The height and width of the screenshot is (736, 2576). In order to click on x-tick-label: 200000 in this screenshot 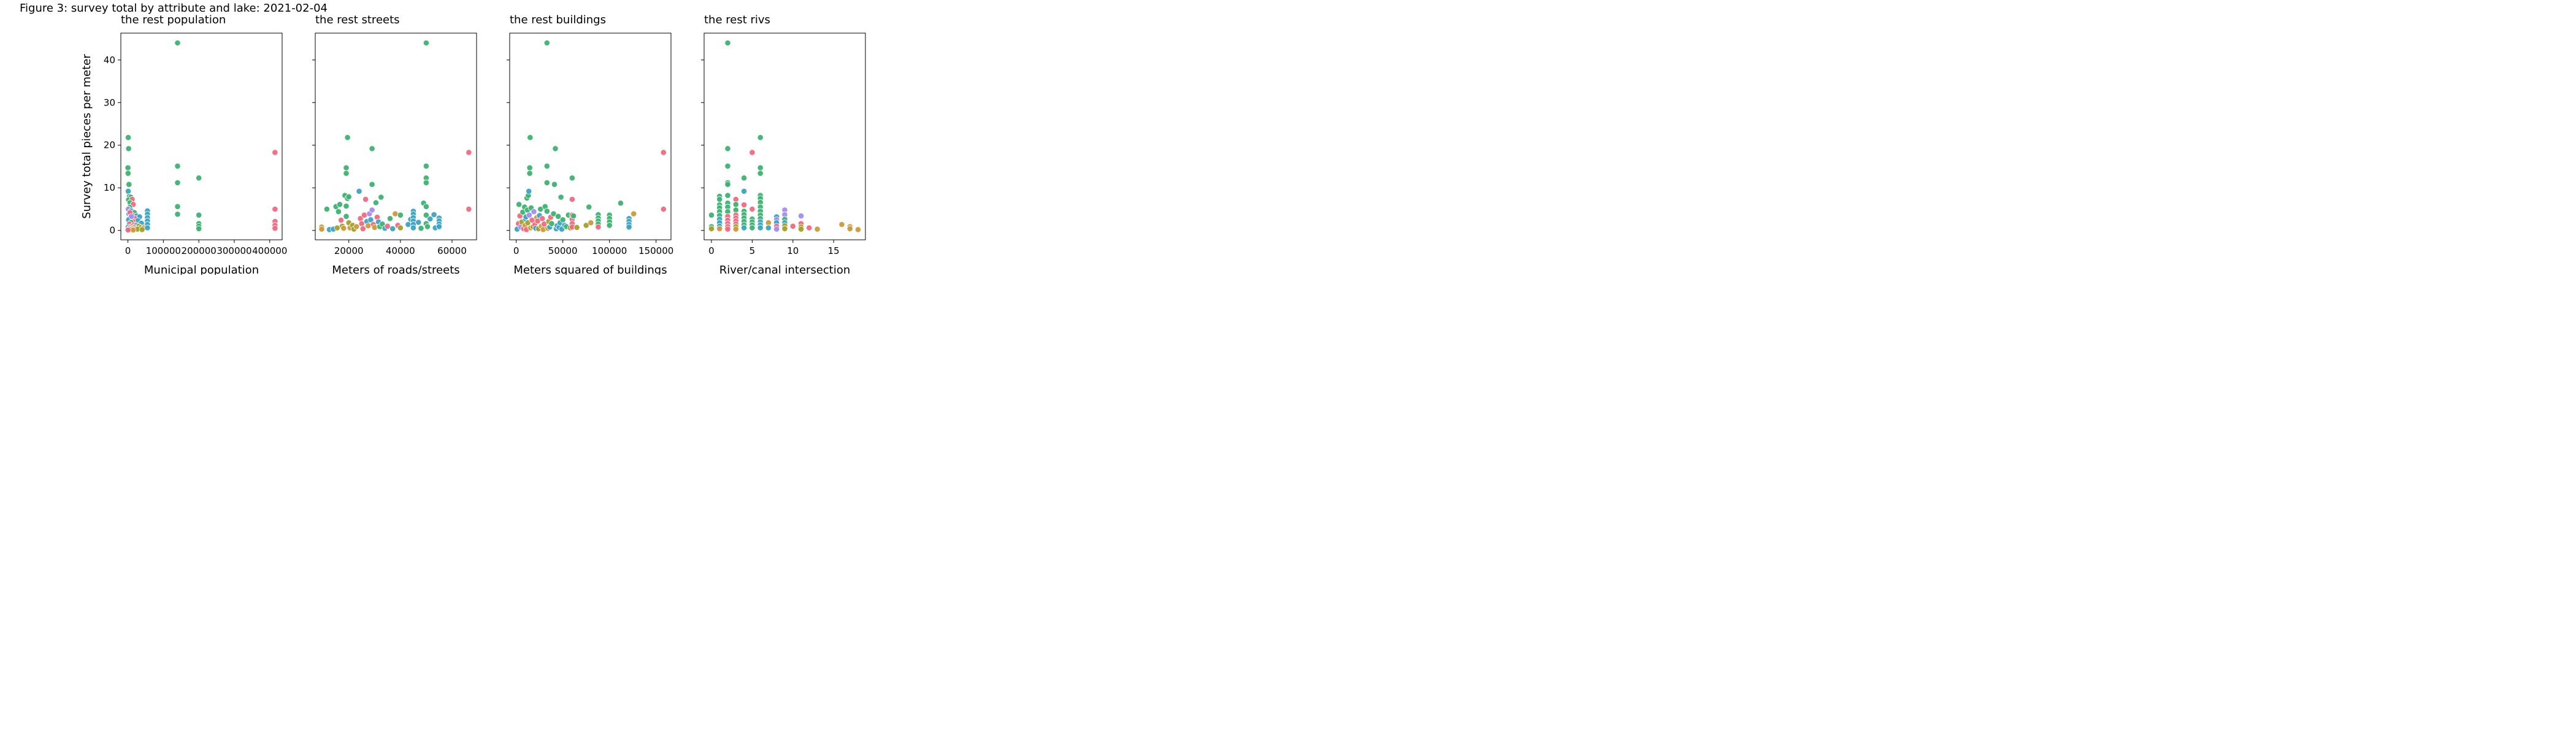, I will do `click(199, 250)`.